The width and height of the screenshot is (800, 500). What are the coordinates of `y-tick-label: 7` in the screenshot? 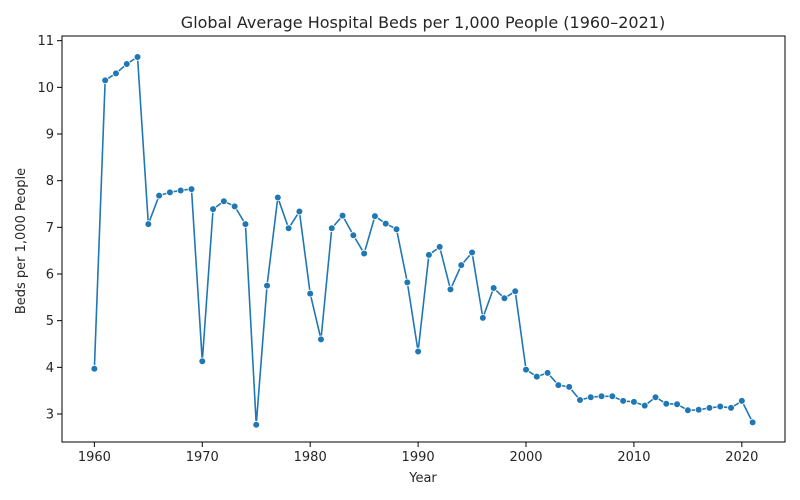 It's located at (50, 228).